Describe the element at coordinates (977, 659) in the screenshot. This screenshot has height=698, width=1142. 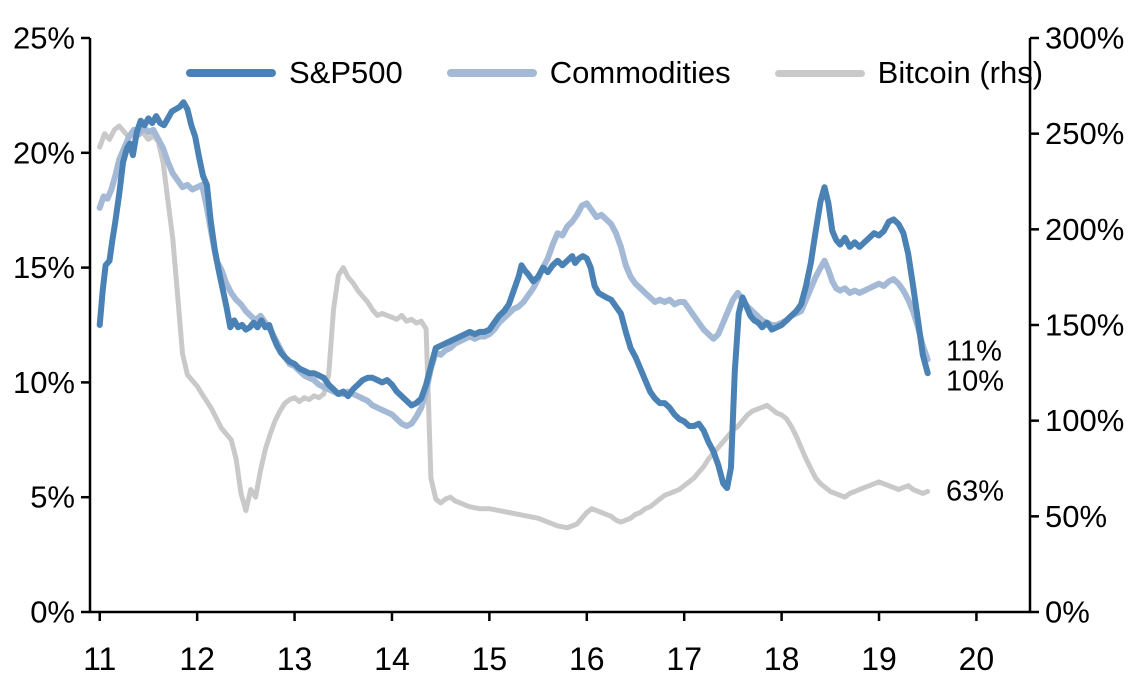
I see `x-axis-tick-label: 20` at that location.